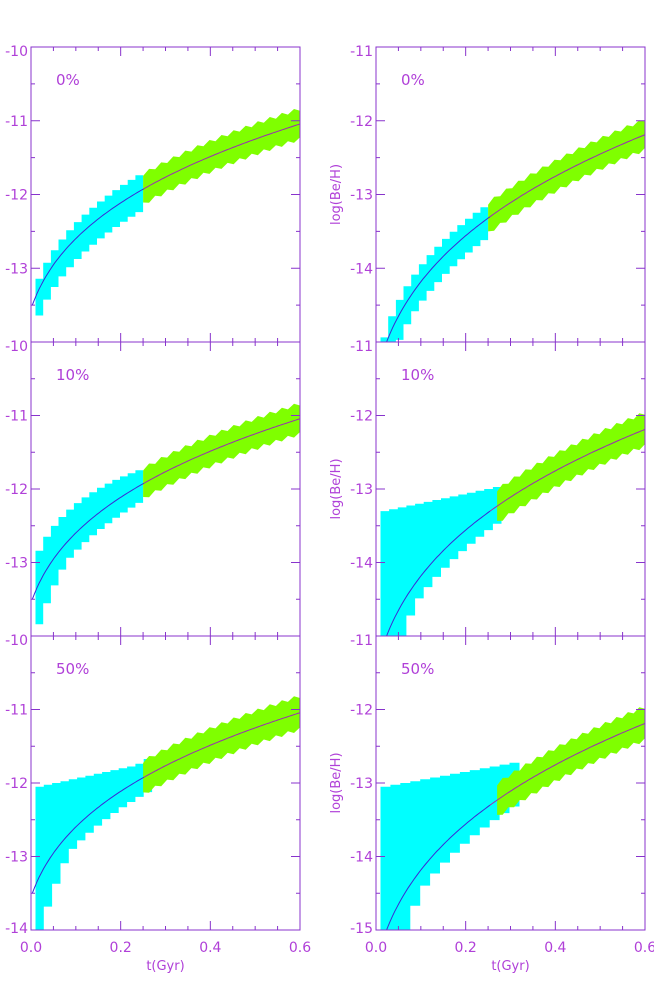  I want to click on panel-left-middle: -10 -11 -12 -13 10%, so click(153, 488).